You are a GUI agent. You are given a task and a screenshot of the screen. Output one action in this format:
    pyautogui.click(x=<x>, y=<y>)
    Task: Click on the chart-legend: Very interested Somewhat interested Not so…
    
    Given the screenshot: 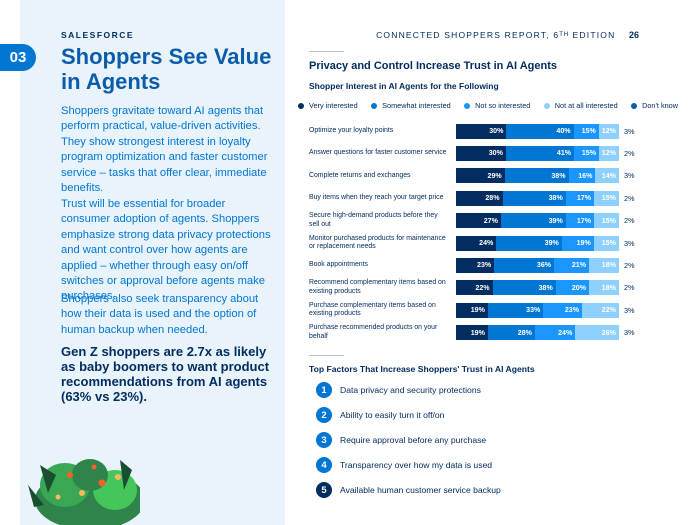 What is the action you would take?
    pyautogui.click(x=488, y=105)
    